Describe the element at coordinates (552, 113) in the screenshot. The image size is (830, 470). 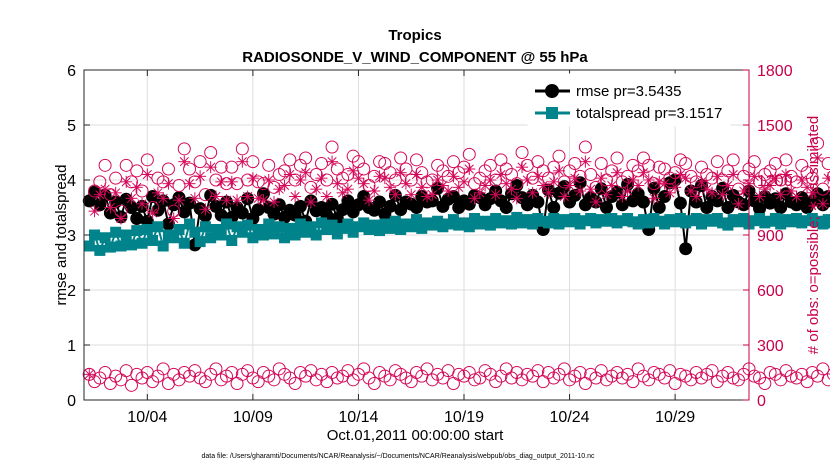
I see `legend-spread-marker` at that location.